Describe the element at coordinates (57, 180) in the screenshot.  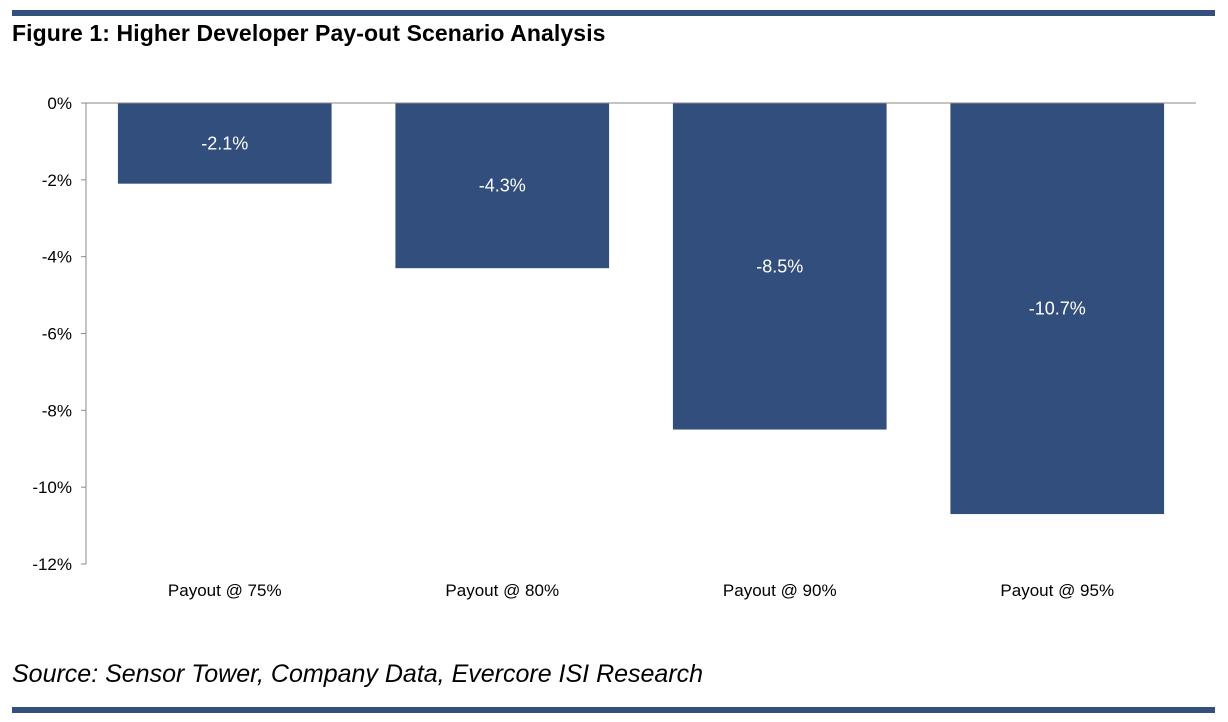
I see `y-tick-label: -2%` at that location.